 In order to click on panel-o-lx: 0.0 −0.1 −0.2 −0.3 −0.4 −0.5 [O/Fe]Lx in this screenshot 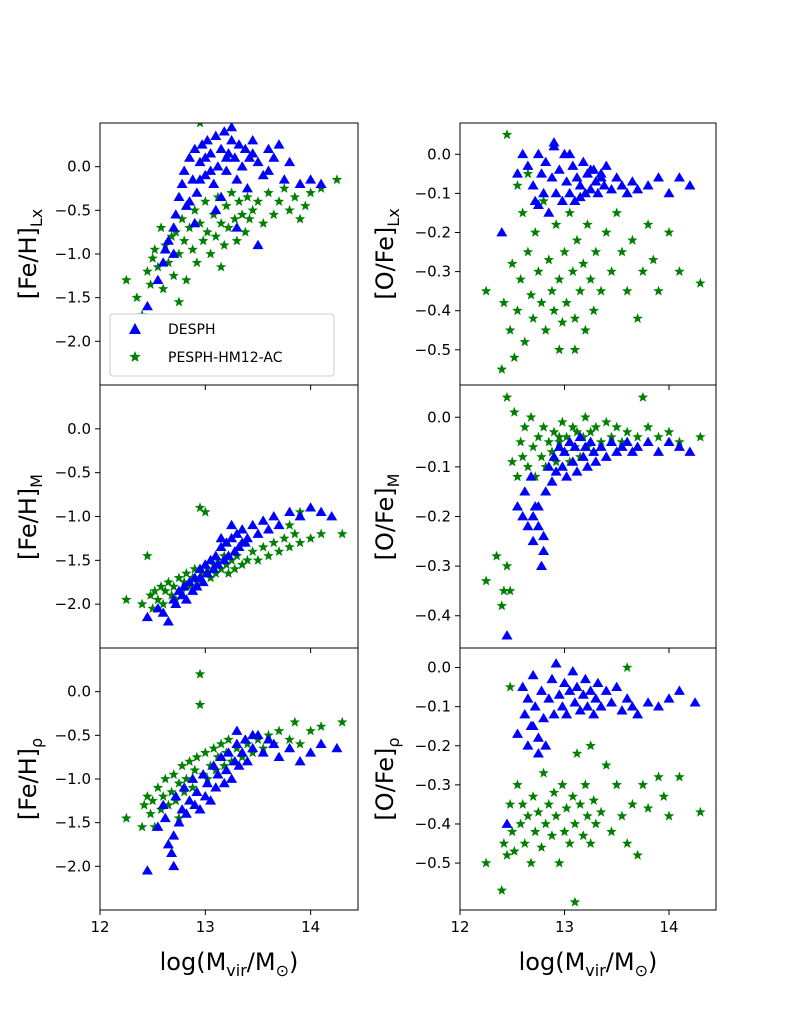, I will do `click(544, 256)`.